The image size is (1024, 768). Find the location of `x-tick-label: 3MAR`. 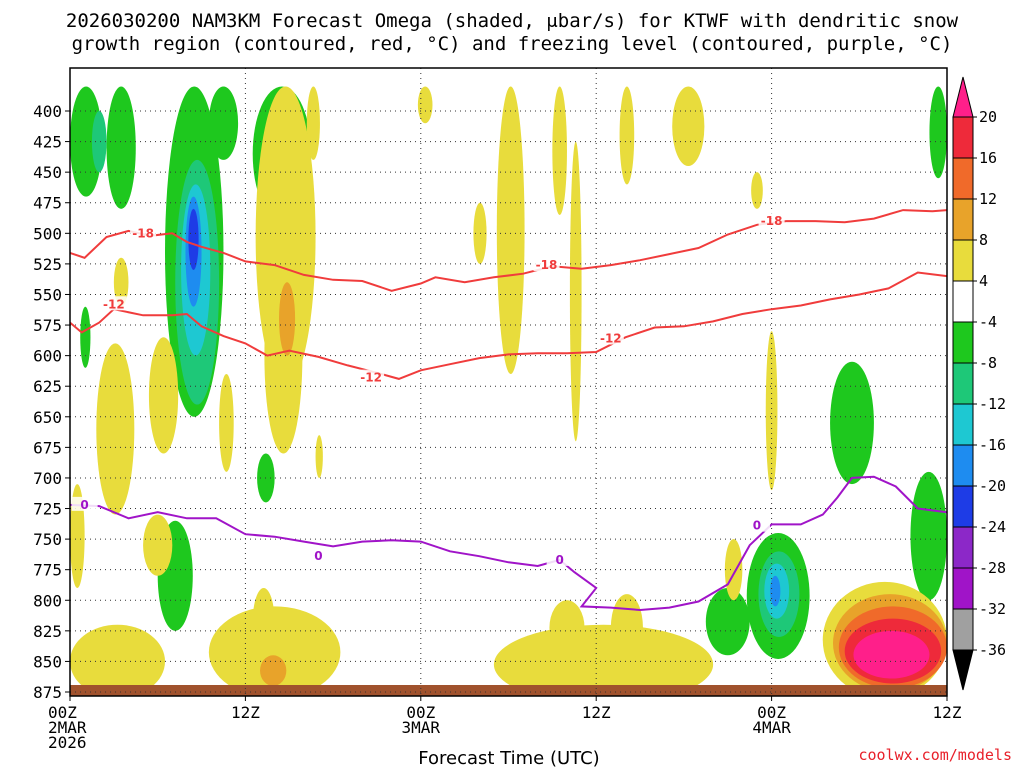

x-tick-label: 3MAR is located at coordinates (421, 727).